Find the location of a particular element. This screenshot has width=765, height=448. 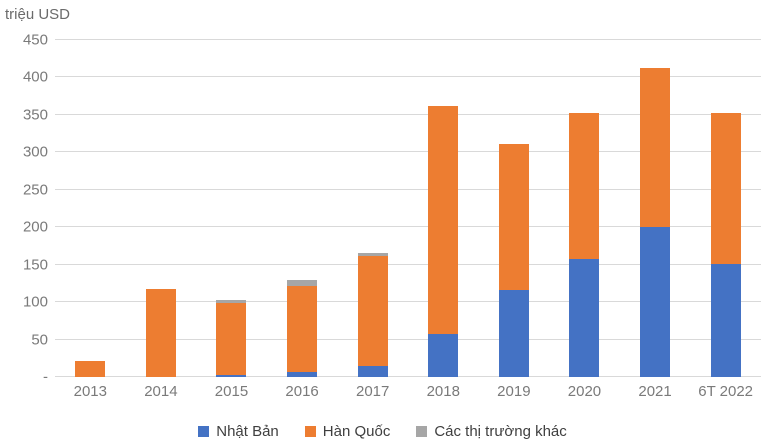

x-tick-label-2014: 2014 is located at coordinates (161, 391).